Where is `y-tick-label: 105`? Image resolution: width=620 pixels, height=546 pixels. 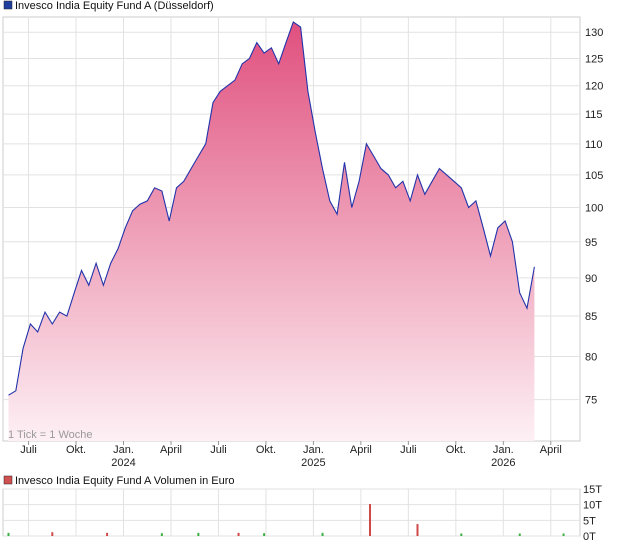 y-tick-label: 105 is located at coordinates (594, 176).